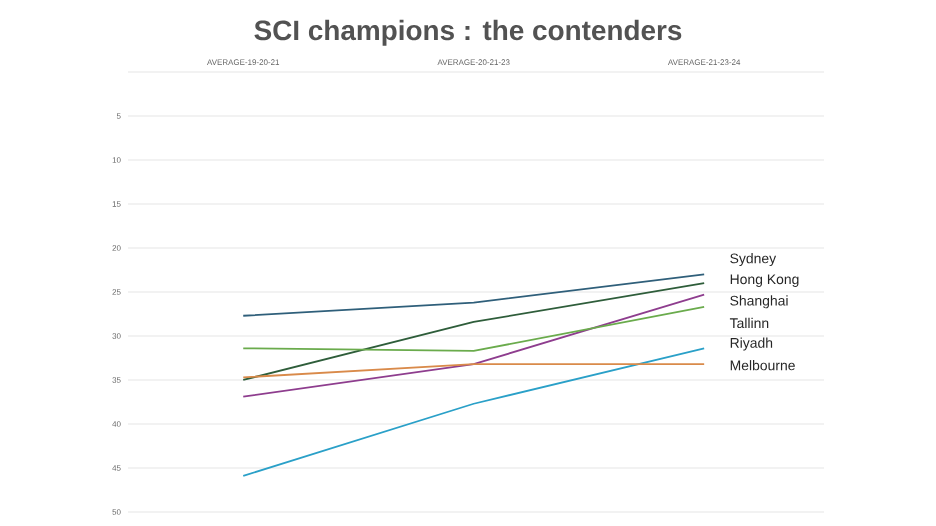 The height and width of the screenshot is (526, 936). What do you see at coordinates (468, 32) in the screenshot?
I see `chart-title: SCI champions : the contenders` at bounding box center [468, 32].